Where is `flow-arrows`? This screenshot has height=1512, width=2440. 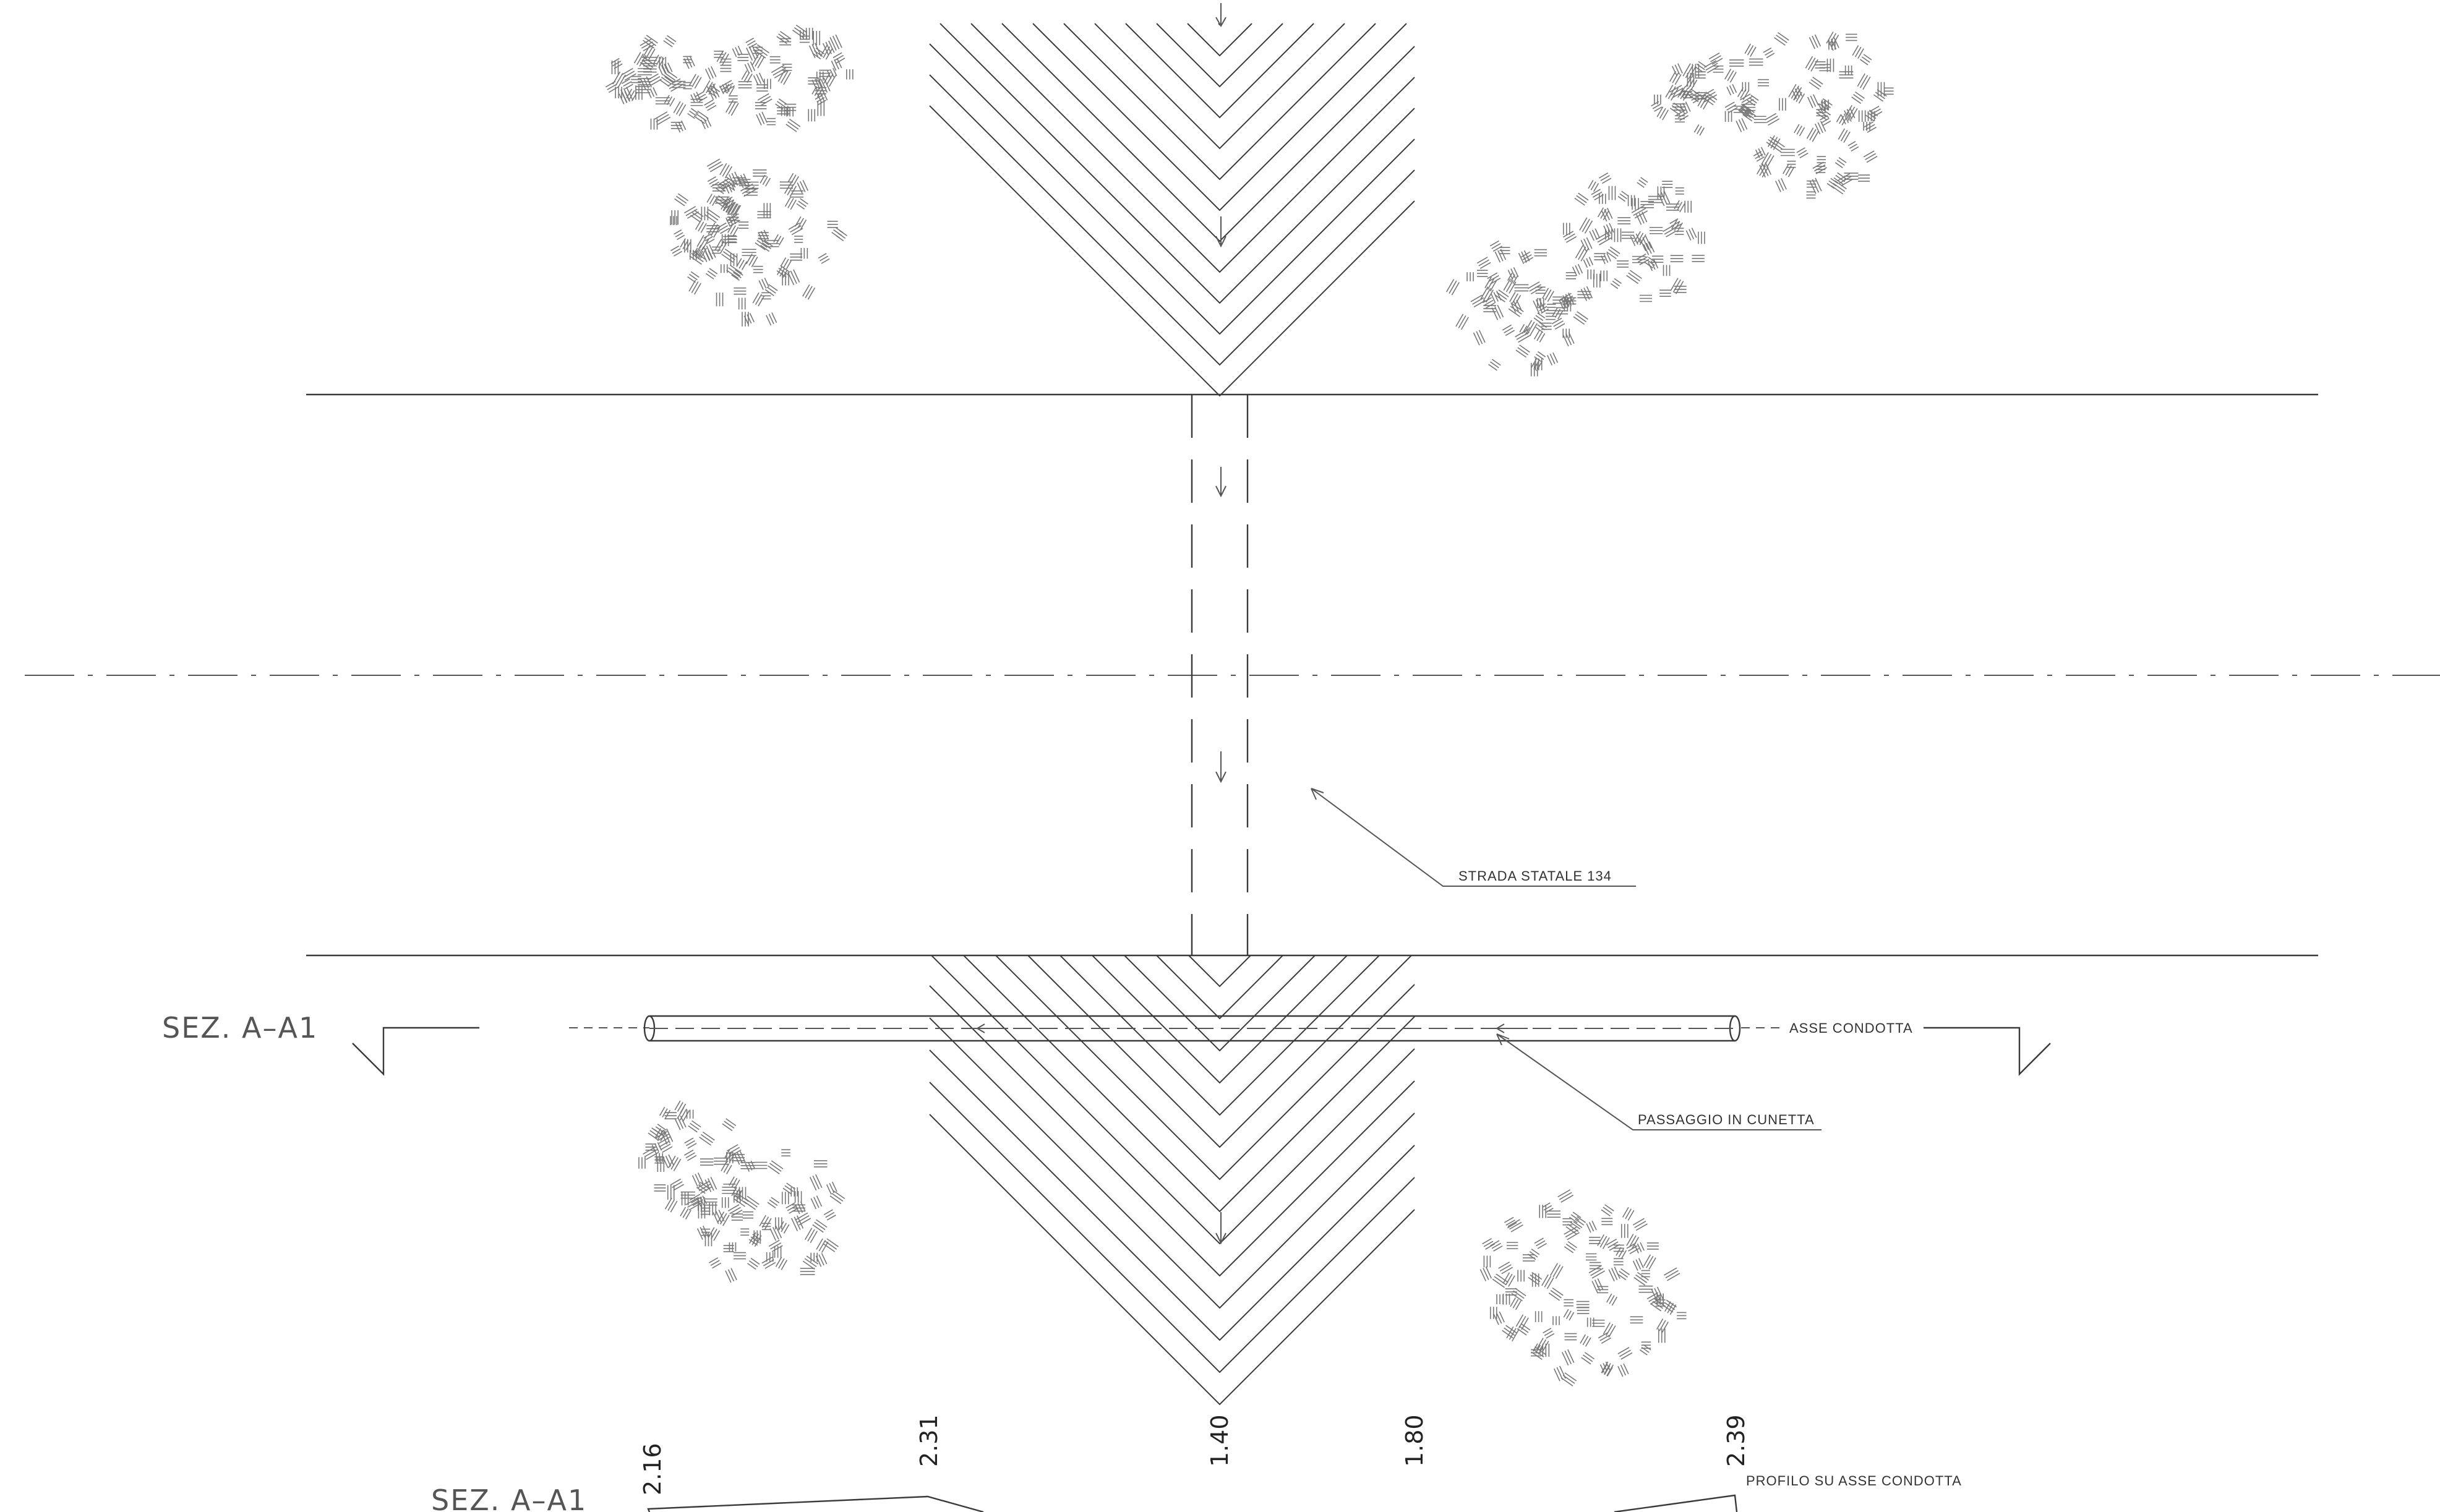 flow-arrows is located at coordinates (1220, 624).